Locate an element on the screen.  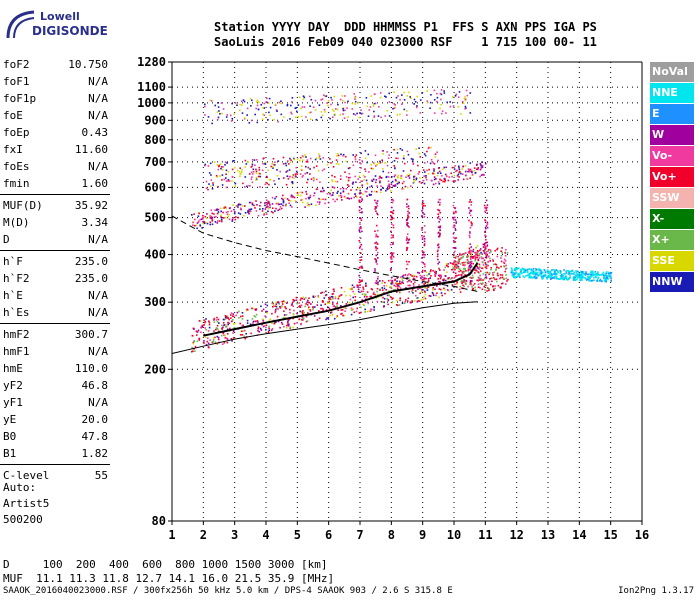
legend-item-x: X- is located at coordinates (672, 219).